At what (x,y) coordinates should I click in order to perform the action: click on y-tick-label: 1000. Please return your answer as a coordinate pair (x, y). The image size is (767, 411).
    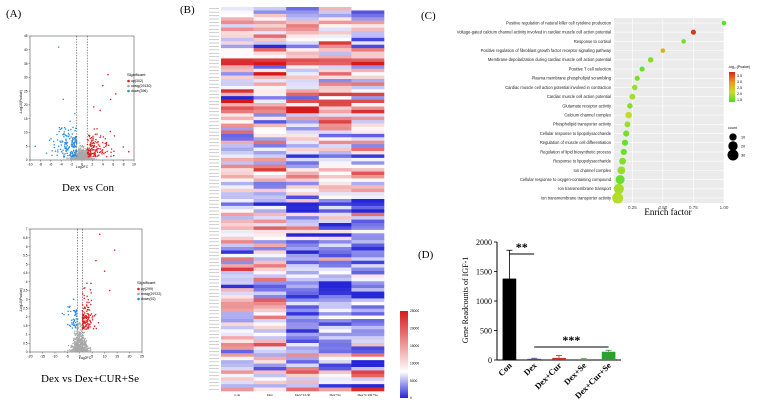
    Looking at the image, I should click on (484, 301).